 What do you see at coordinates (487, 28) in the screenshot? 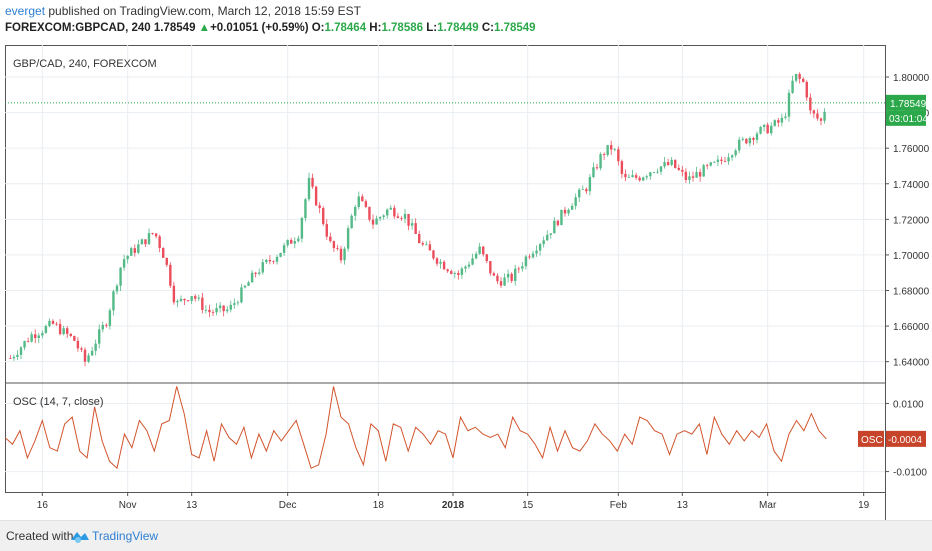
I see `close-label: C:` at bounding box center [487, 28].